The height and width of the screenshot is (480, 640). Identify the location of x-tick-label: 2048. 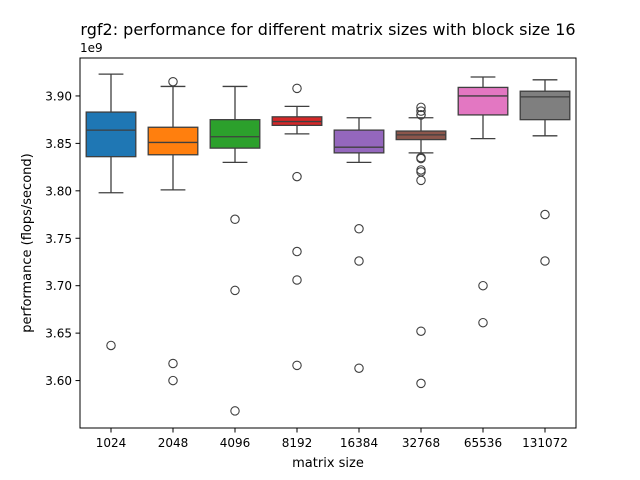
(173, 443).